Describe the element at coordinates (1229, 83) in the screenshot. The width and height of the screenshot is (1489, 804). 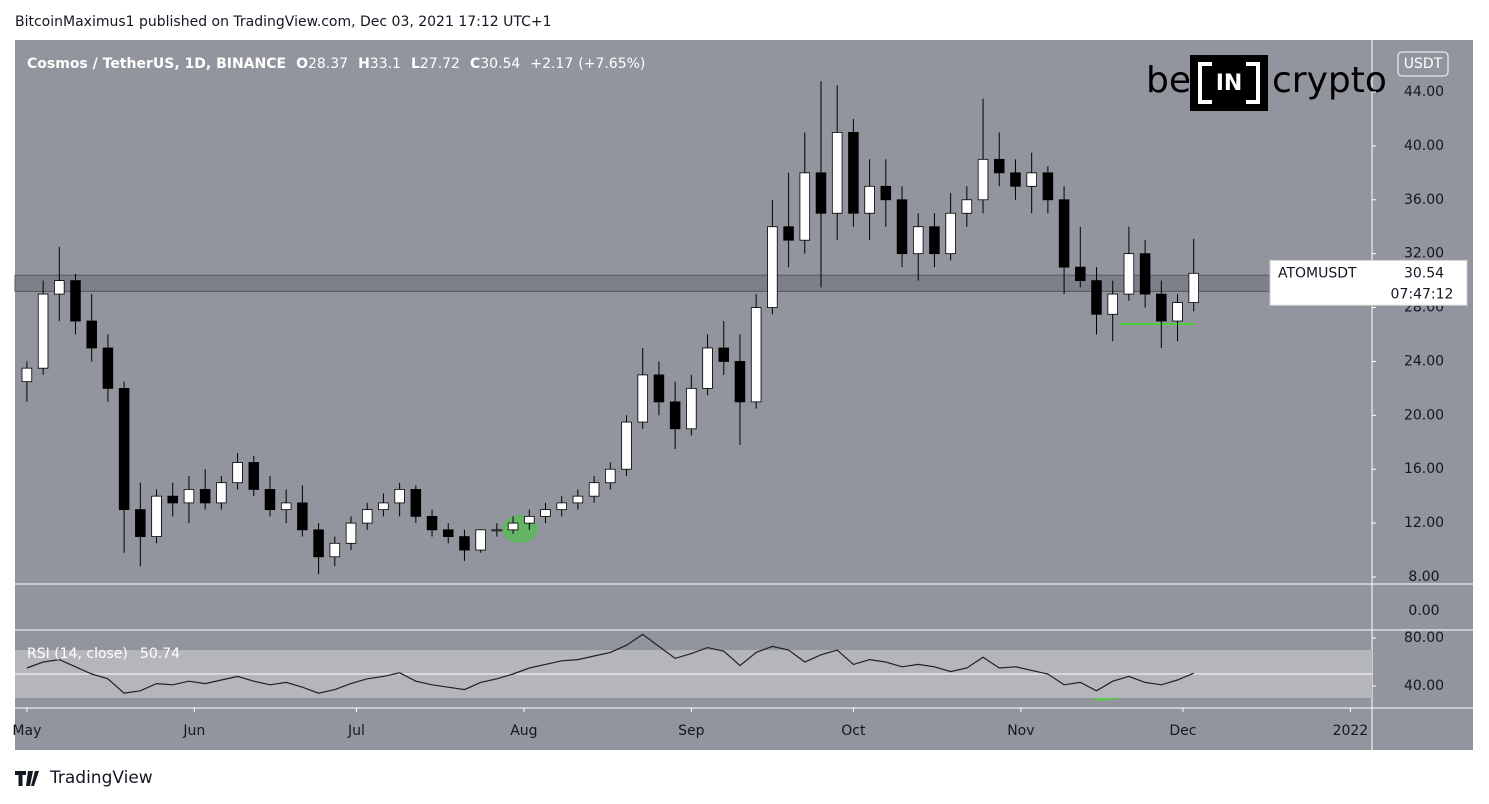
I see `logo-gap` at that location.